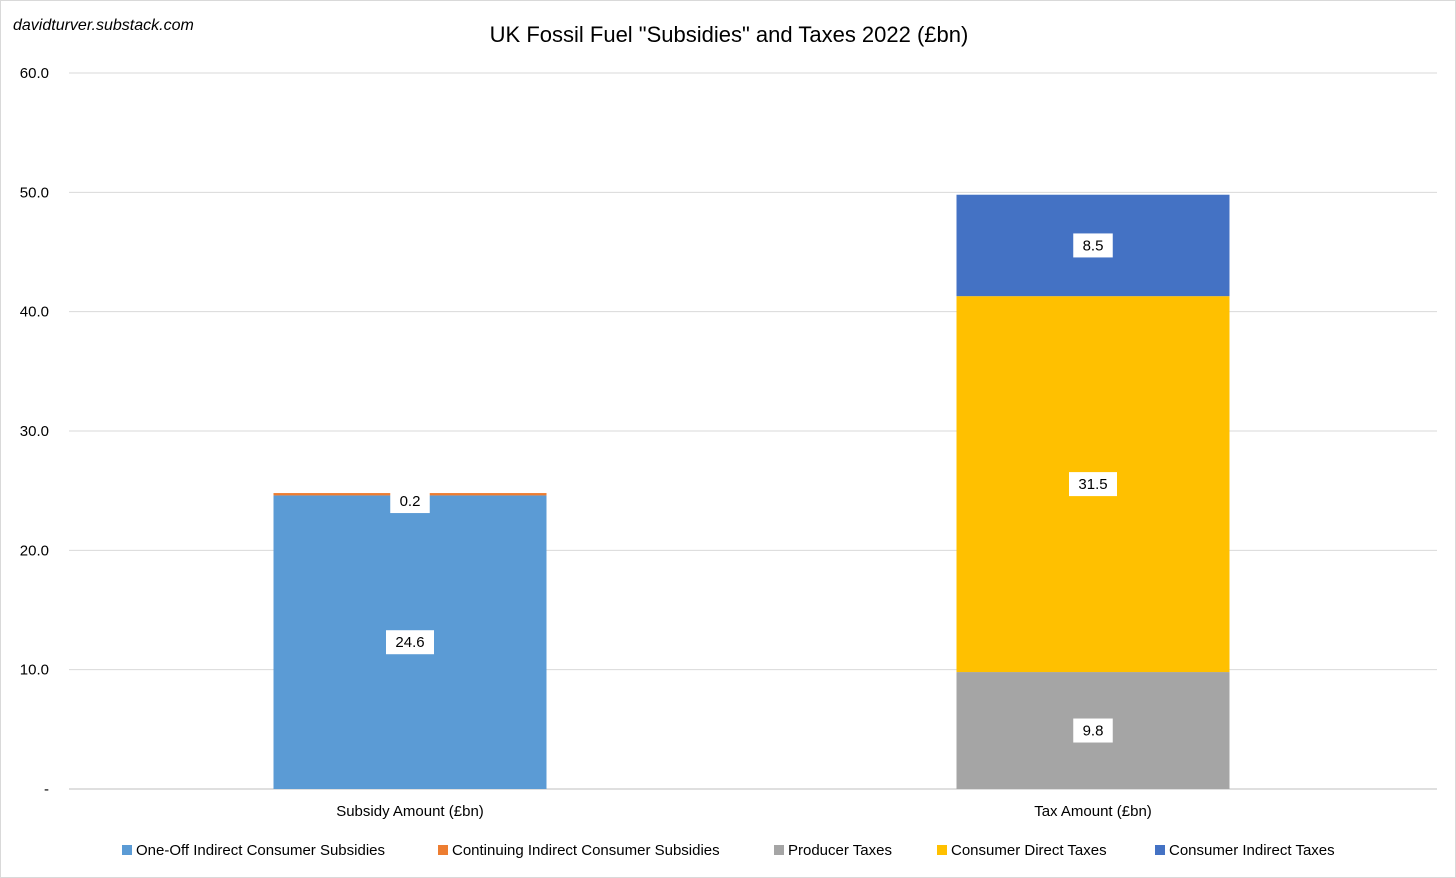 The height and width of the screenshot is (878, 1456). Describe the element at coordinates (46, 789) in the screenshot. I see `y-tick-label: -` at that location.